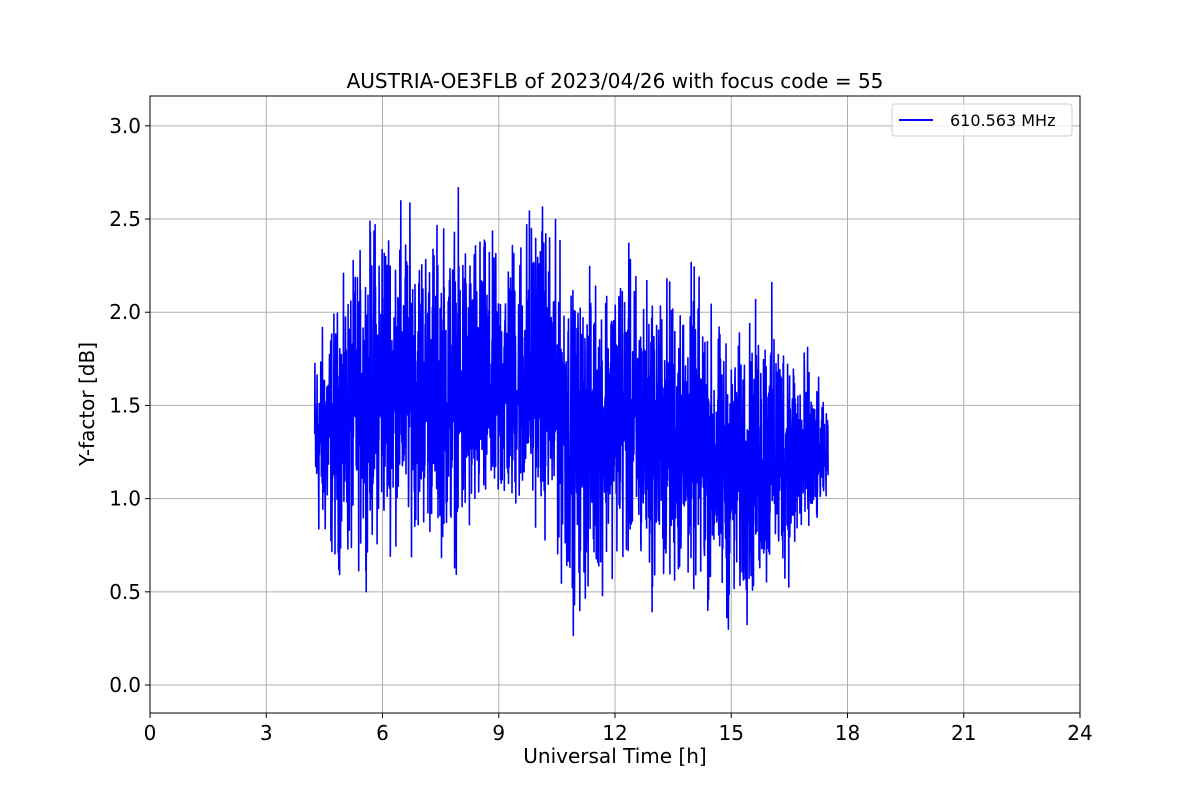 The image size is (1200, 805). I want to click on y-tick-label: 2.5, so click(125, 219).